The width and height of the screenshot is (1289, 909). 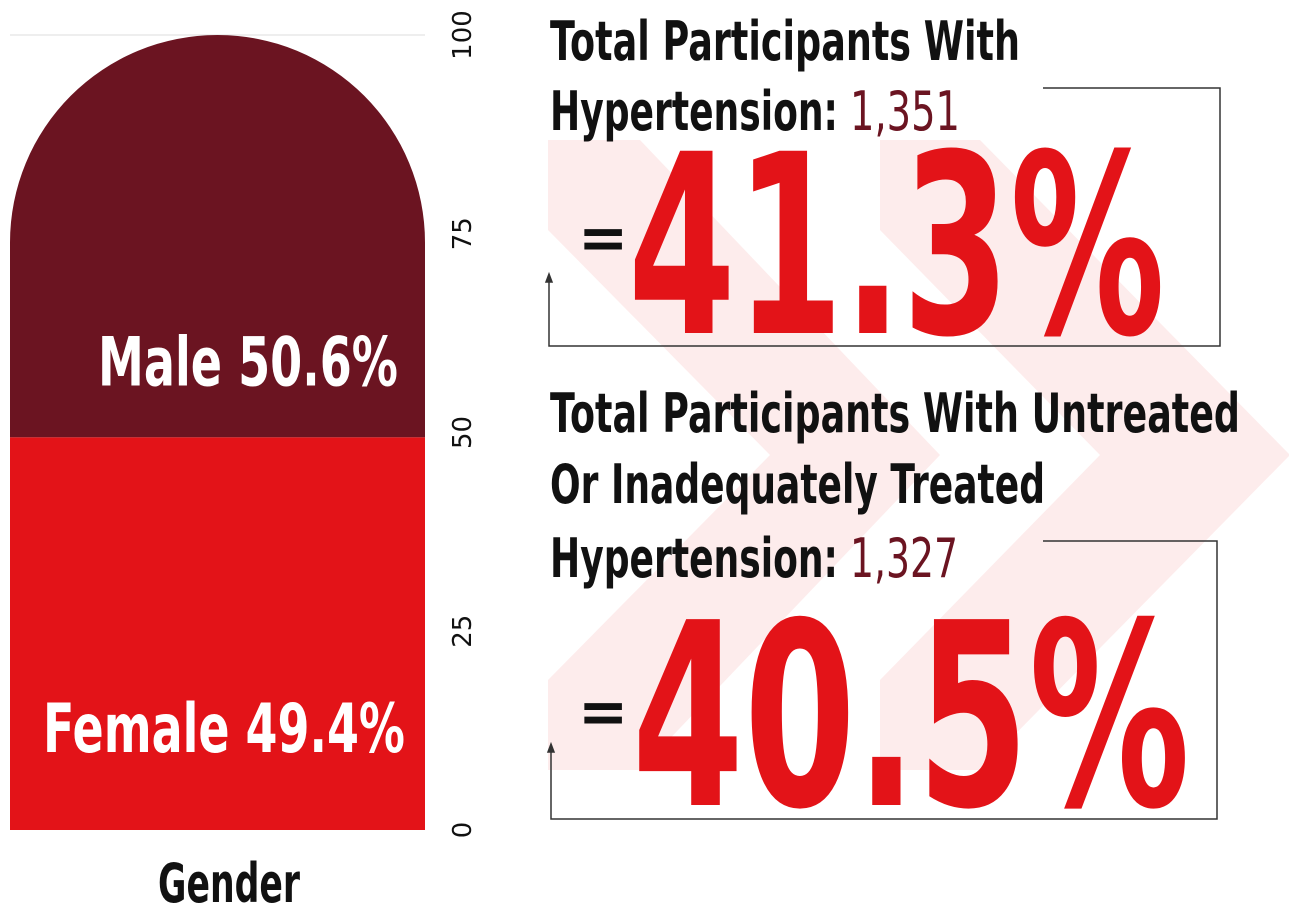 I want to click on y-tick-label: 75, so click(x=463, y=233).